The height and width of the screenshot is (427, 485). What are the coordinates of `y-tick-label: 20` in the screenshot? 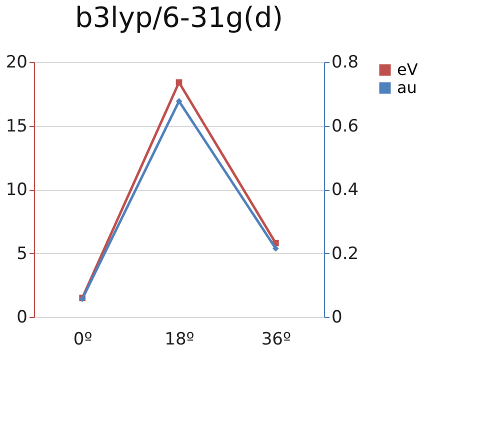 It's located at (17, 62).